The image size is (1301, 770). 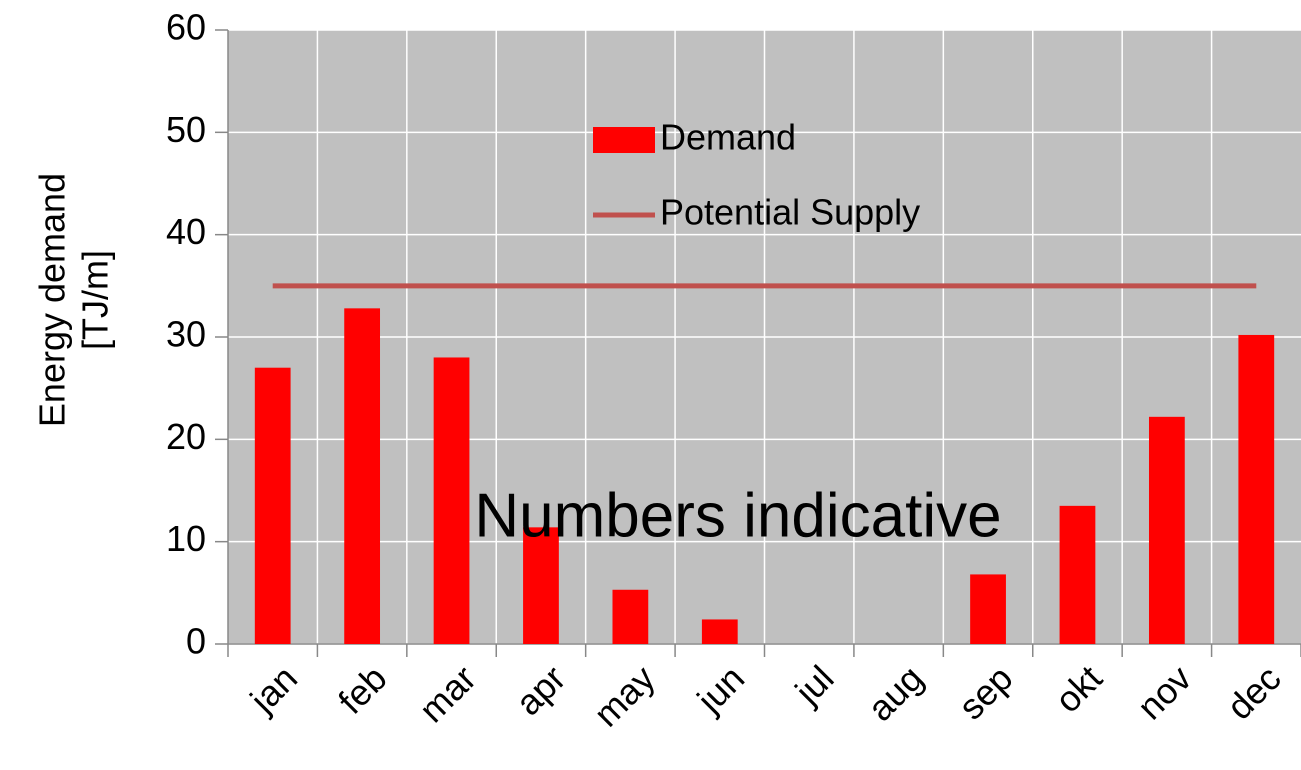 What do you see at coordinates (186, 334) in the screenshot?
I see `y-tick-label: 30` at bounding box center [186, 334].